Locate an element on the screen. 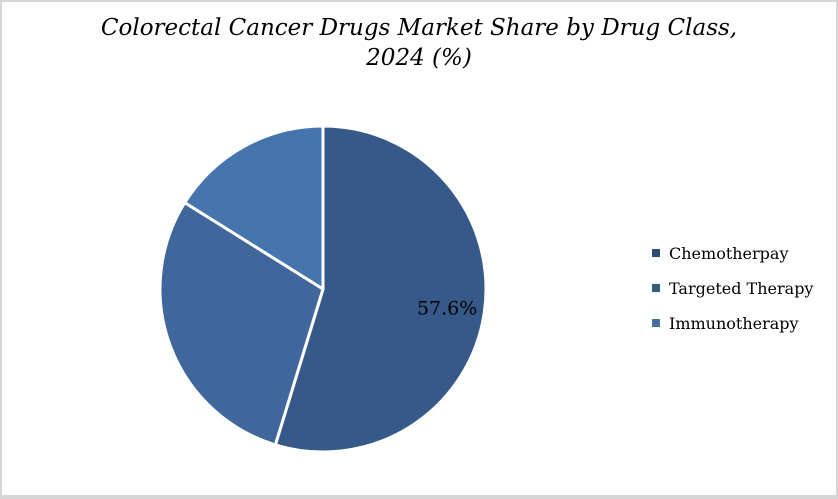 This screenshot has width=838, height=499. legend-item-targeted-therapy: Targeted Therapy is located at coordinates (733, 288).